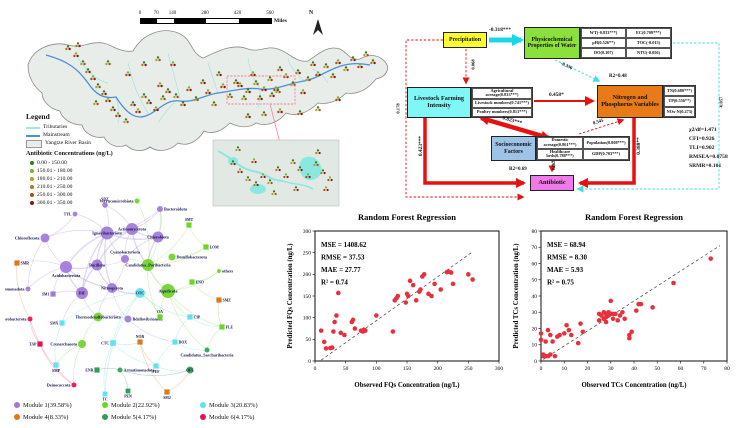 The image size is (737, 428). I want to click on network-node: SMR, so click(21, 263).